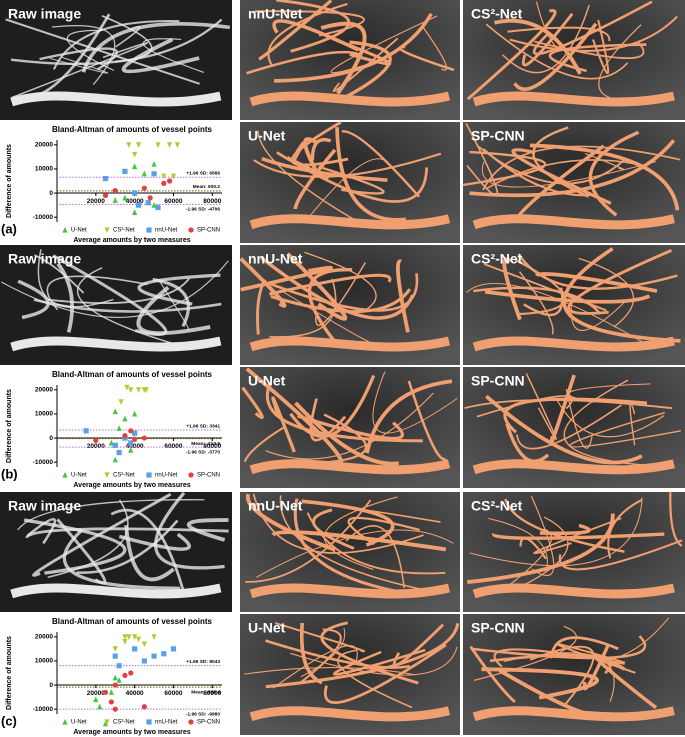 The width and height of the screenshot is (685, 737). I want to click on legend-label: U-Net, so click(79, 231).